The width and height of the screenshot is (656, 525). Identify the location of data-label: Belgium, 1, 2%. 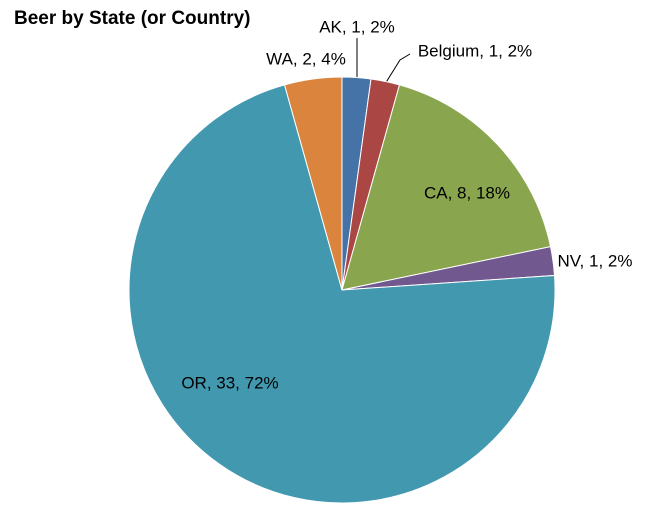
(475, 50).